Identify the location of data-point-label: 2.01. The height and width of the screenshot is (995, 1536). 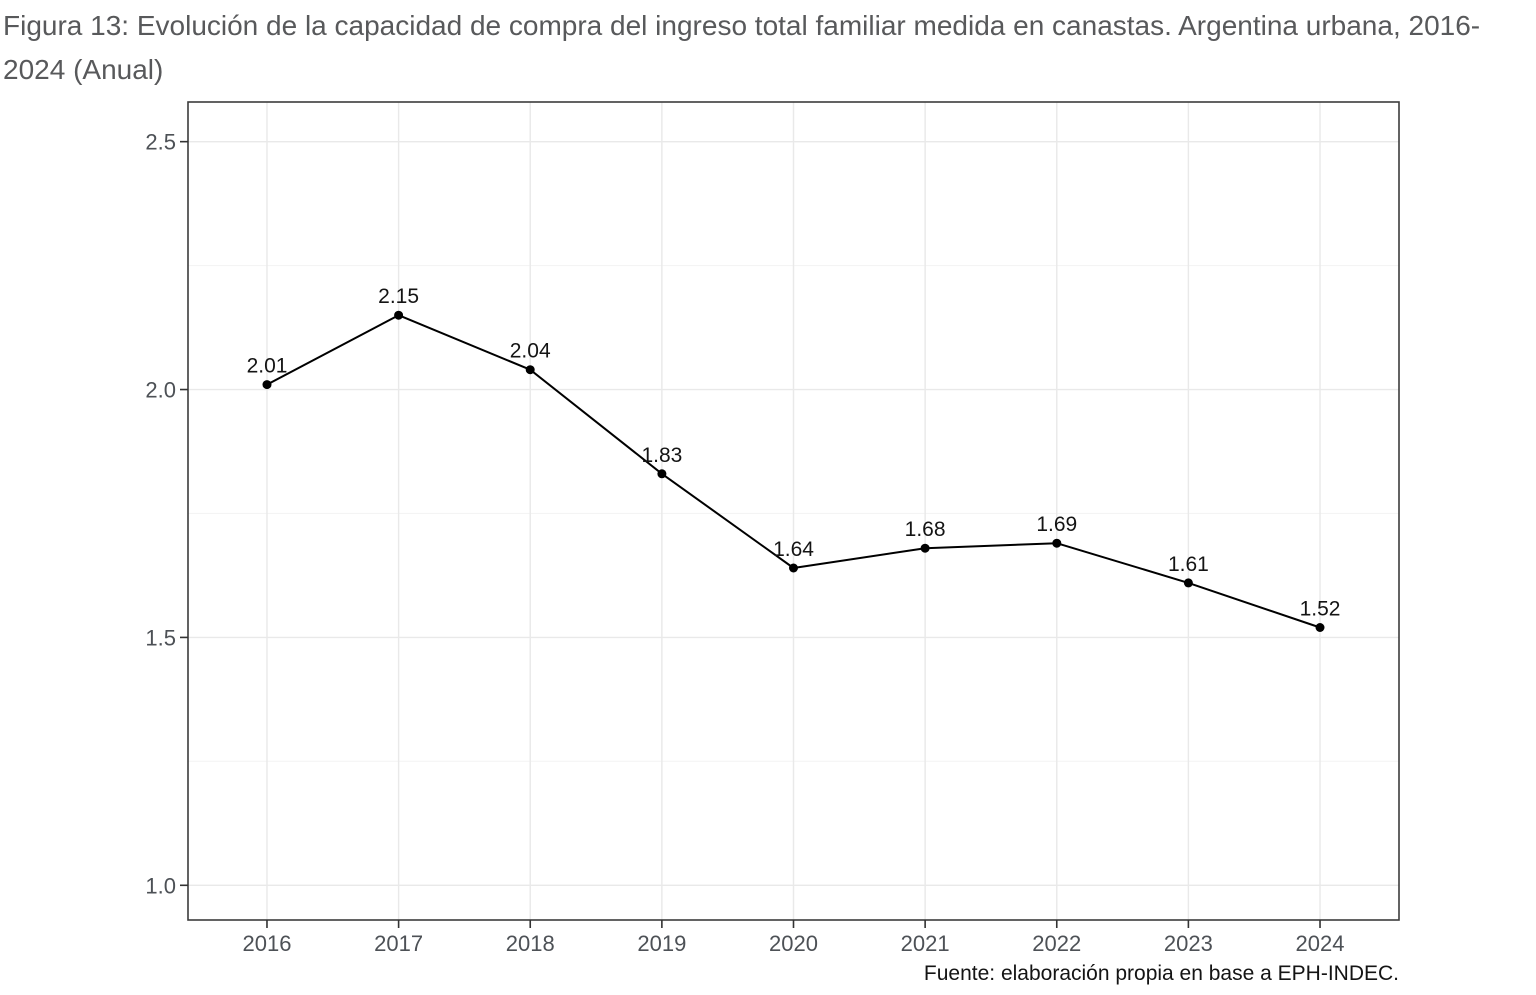
(267, 366).